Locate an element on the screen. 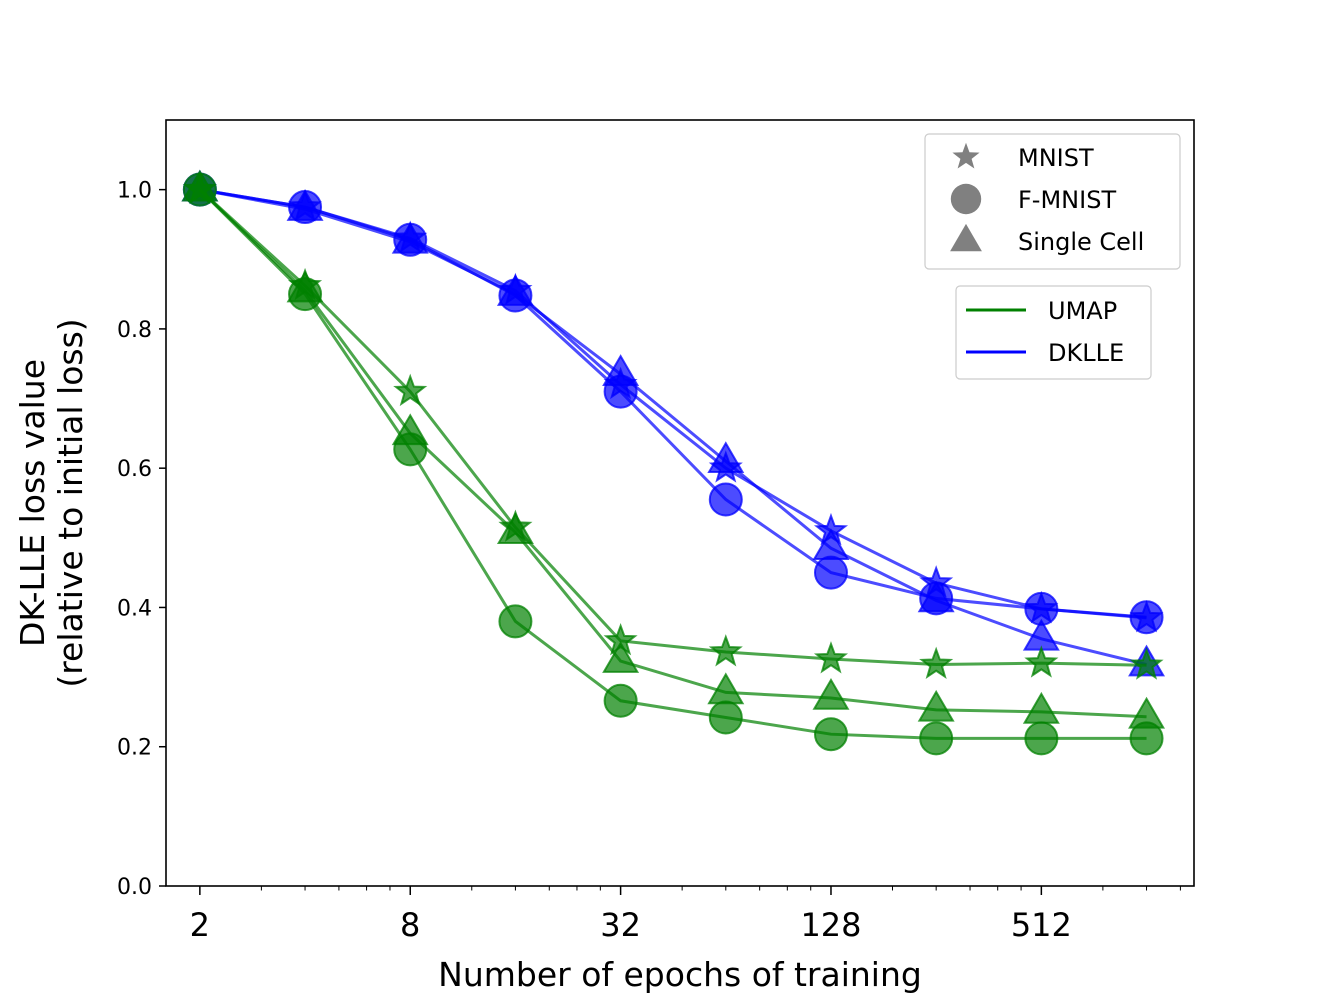 Image resolution: width=1328 pixels, height=996 pixels. legend-marker-circle is located at coordinates (966, 199).